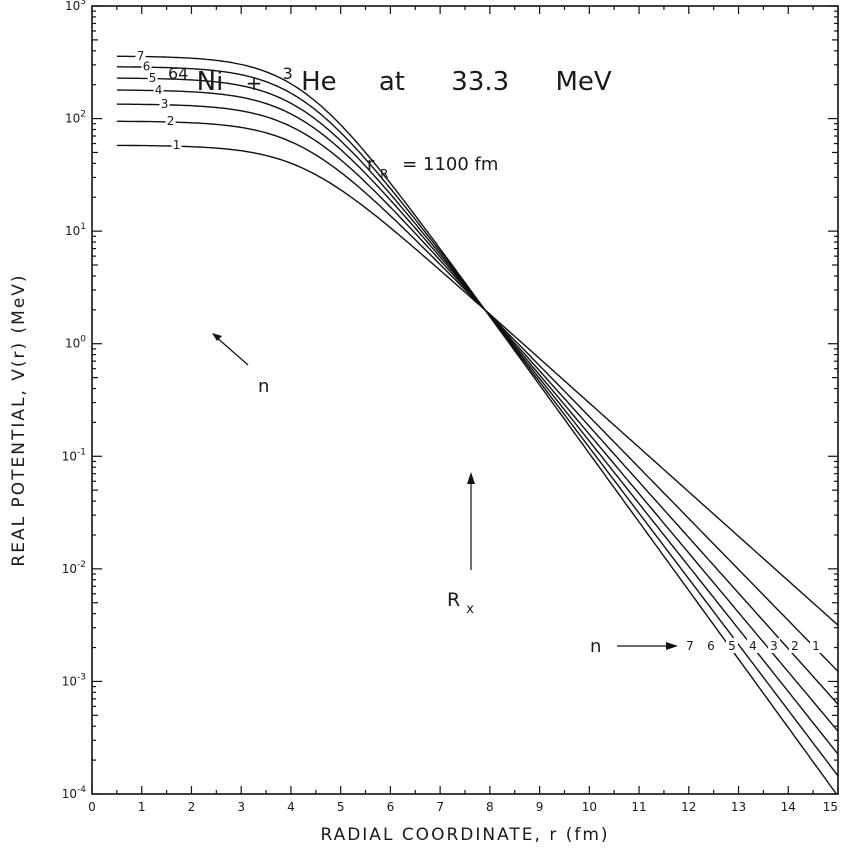 The width and height of the screenshot is (843, 849). I want to click on x-tick-label-6: 6, so click(391, 807).